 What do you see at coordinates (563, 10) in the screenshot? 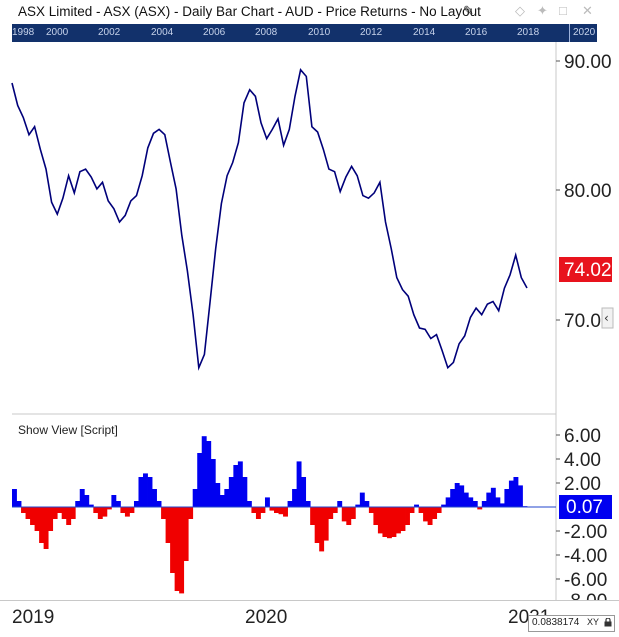
I see `maximize-icon: □` at bounding box center [563, 10].